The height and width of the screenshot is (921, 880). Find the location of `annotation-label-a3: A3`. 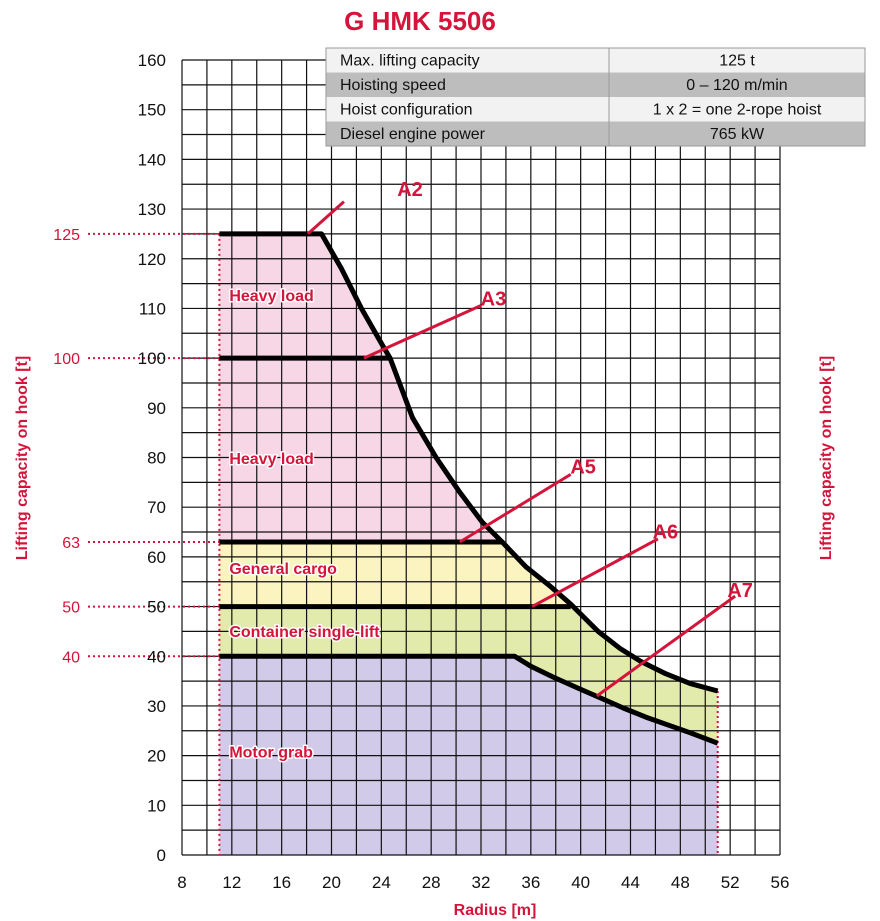

annotation-label-a3: A3 is located at coordinates (494, 300).